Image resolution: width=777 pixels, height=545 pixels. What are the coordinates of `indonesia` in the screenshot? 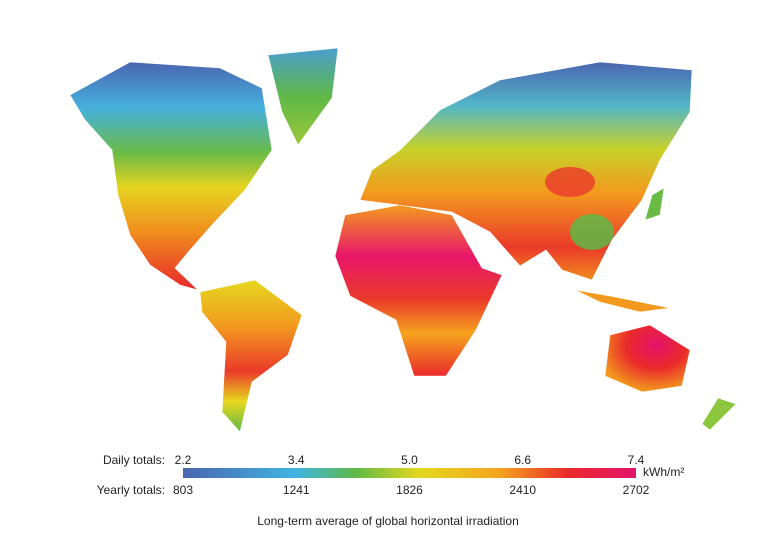 It's located at (622, 301).